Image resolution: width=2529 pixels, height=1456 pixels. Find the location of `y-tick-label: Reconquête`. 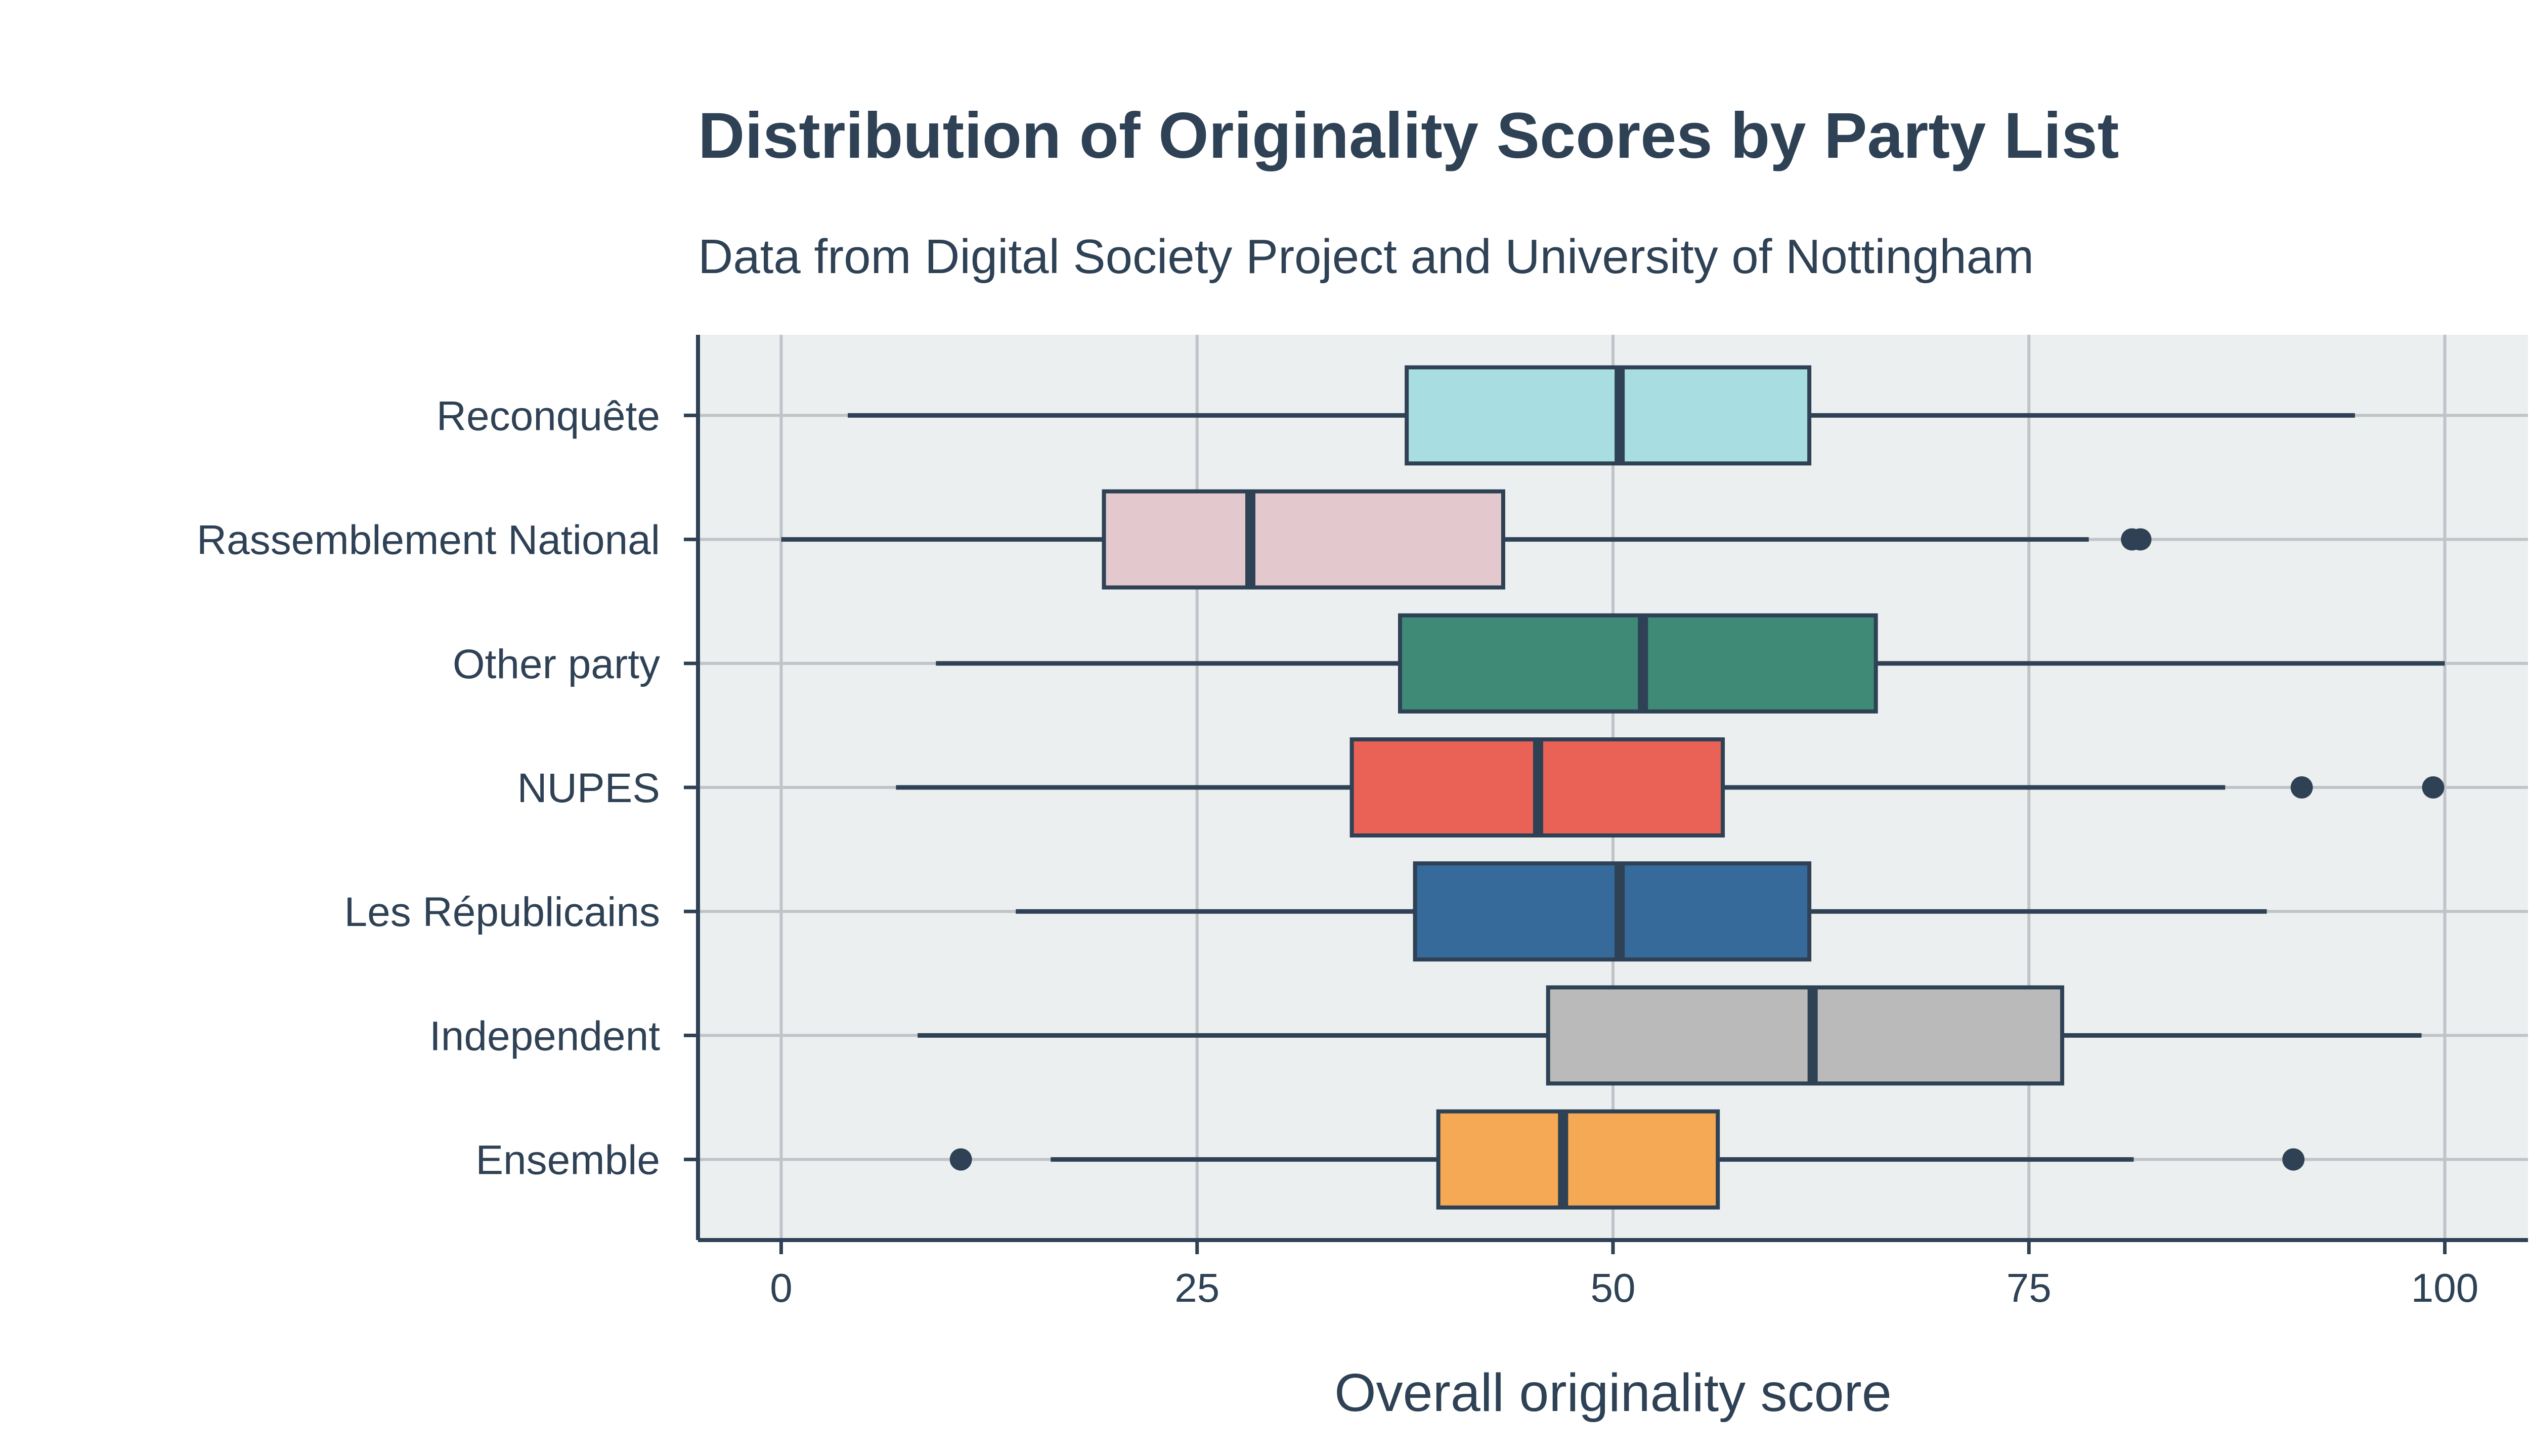

y-tick-label: Reconquête is located at coordinates (548, 416).